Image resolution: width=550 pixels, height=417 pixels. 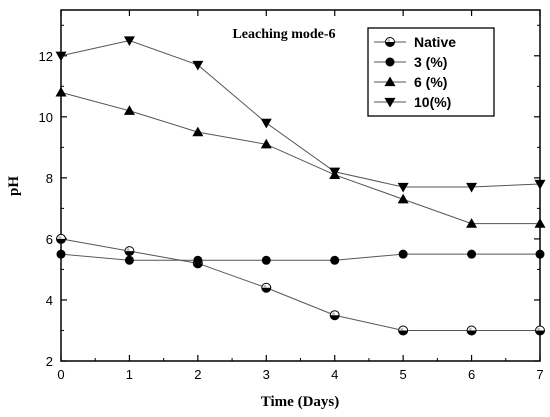 What do you see at coordinates (46, 56) in the screenshot?
I see `y-tick-label: 12` at bounding box center [46, 56].